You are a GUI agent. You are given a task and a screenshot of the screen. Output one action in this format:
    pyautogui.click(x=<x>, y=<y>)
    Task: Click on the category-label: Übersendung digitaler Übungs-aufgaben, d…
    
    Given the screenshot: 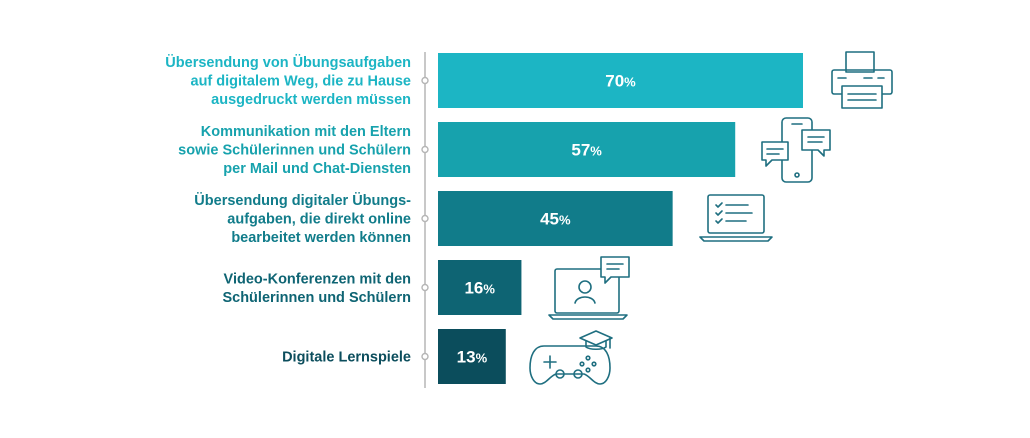 What is the action you would take?
    pyautogui.click(x=302, y=219)
    